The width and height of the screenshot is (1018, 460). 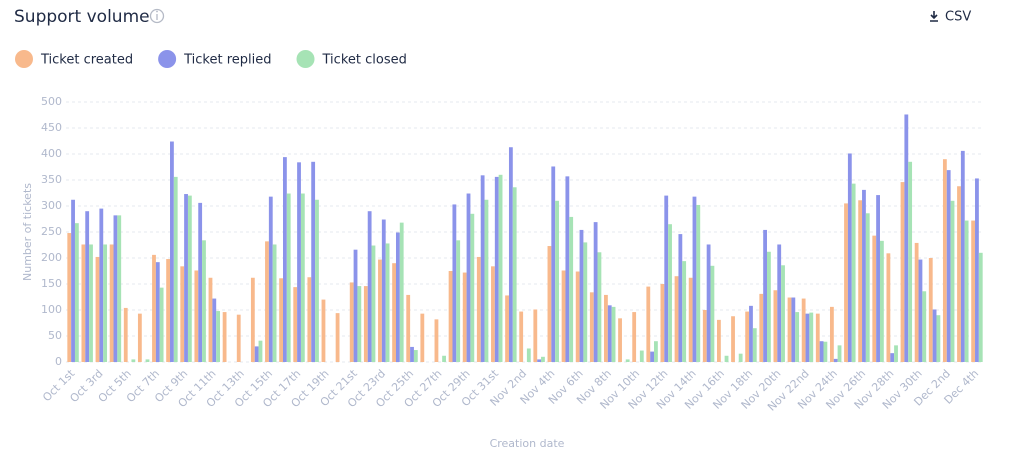 I want to click on y-tick-label: 450, so click(x=51, y=127).